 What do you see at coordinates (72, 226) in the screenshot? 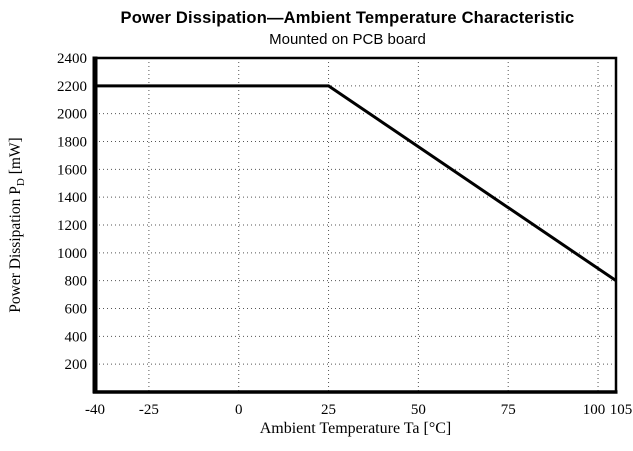
I see `y-tick-label: 1200` at bounding box center [72, 226].